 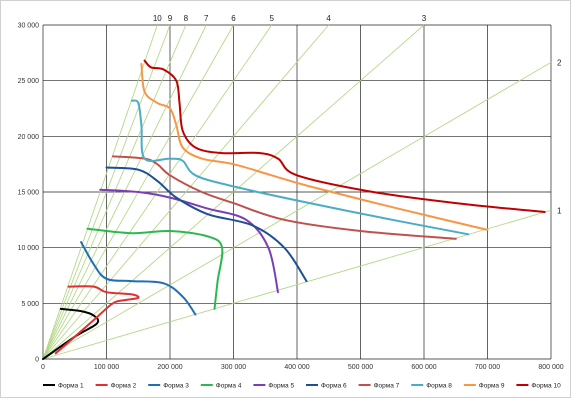 What do you see at coordinates (157, 18) in the screenshot?
I see `ray-label-10: 10` at bounding box center [157, 18].